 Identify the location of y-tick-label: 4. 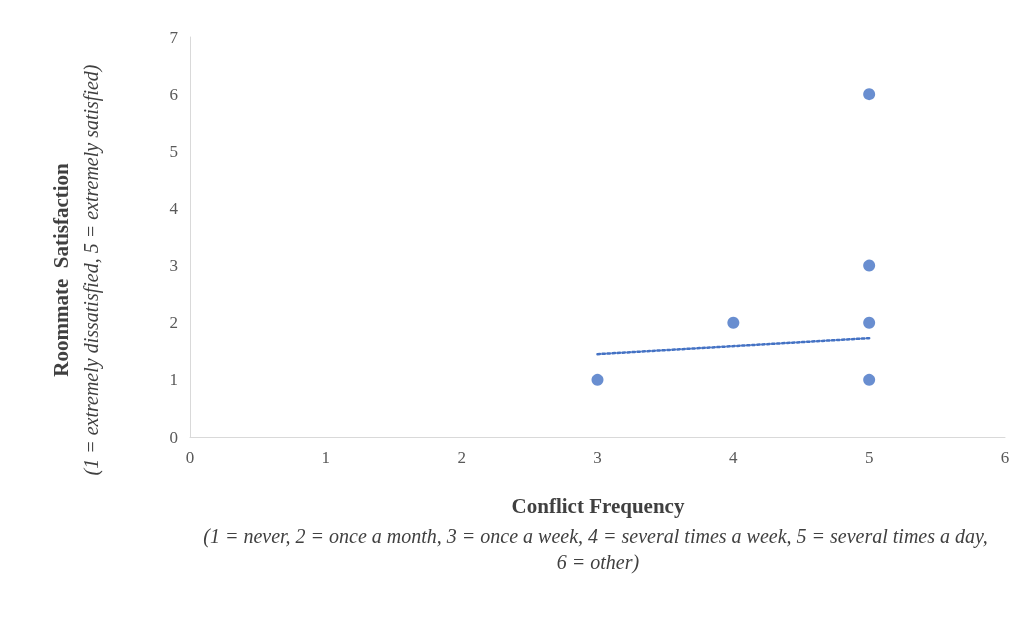
(174, 208).